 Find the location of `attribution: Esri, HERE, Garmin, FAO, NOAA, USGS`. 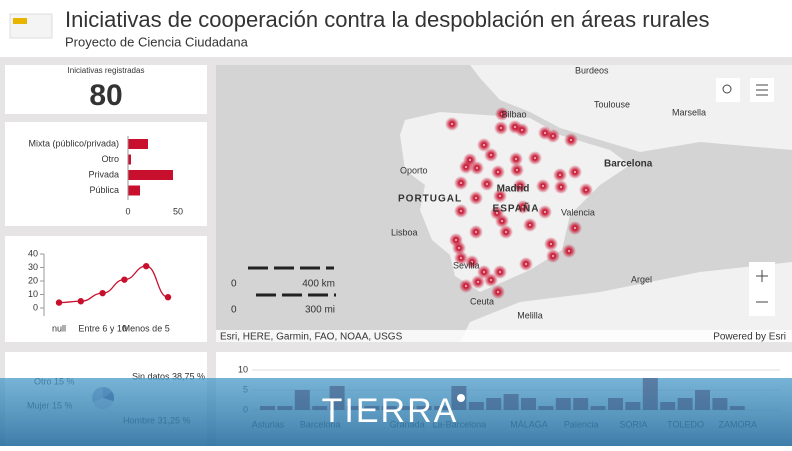

attribution: Esri, HERE, Garmin, FAO, NOAA, USGS is located at coordinates (311, 337).